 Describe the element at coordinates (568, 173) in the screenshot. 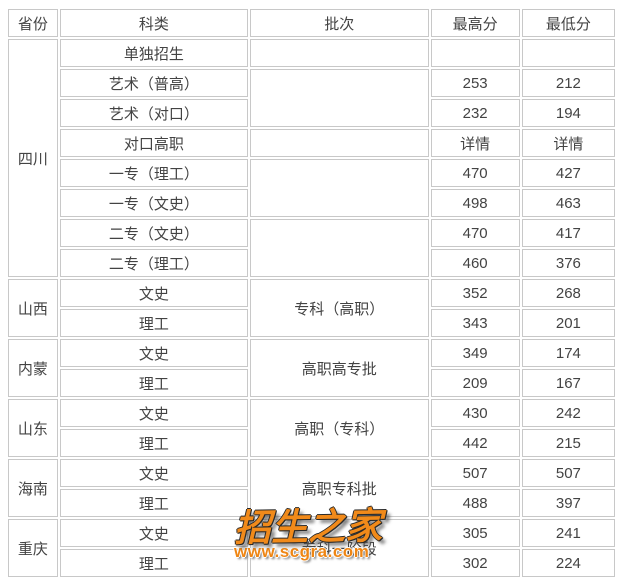

I see `cell-min-score: 427` at that location.